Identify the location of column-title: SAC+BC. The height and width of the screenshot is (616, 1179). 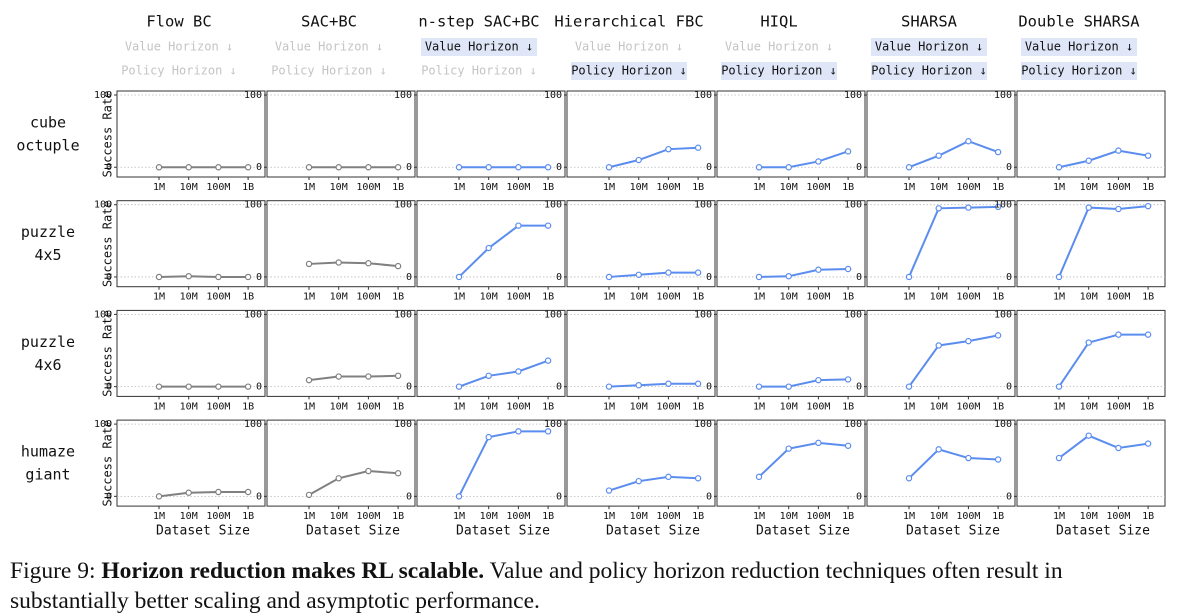
(329, 22).